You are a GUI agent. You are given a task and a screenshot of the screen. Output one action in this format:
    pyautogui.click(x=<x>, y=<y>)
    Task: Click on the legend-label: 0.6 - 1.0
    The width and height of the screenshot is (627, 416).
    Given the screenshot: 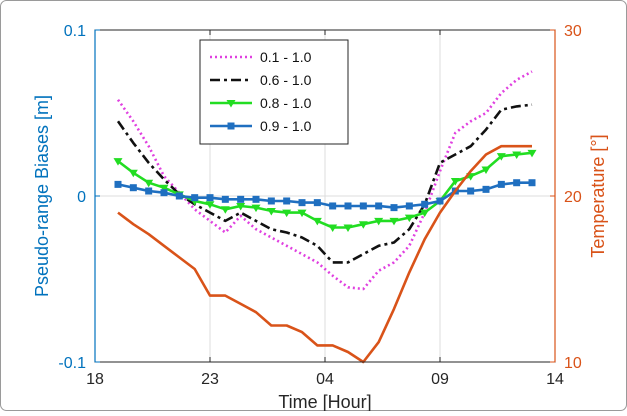 What is the action you would take?
    pyautogui.click(x=286, y=80)
    